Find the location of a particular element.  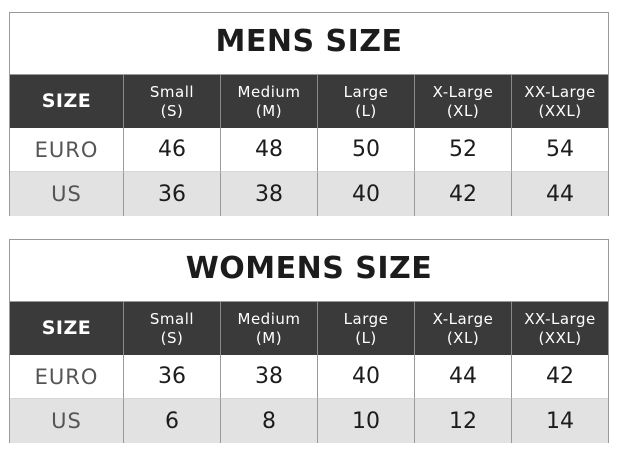

table-cell: 46 is located at coordinates (172, 150).